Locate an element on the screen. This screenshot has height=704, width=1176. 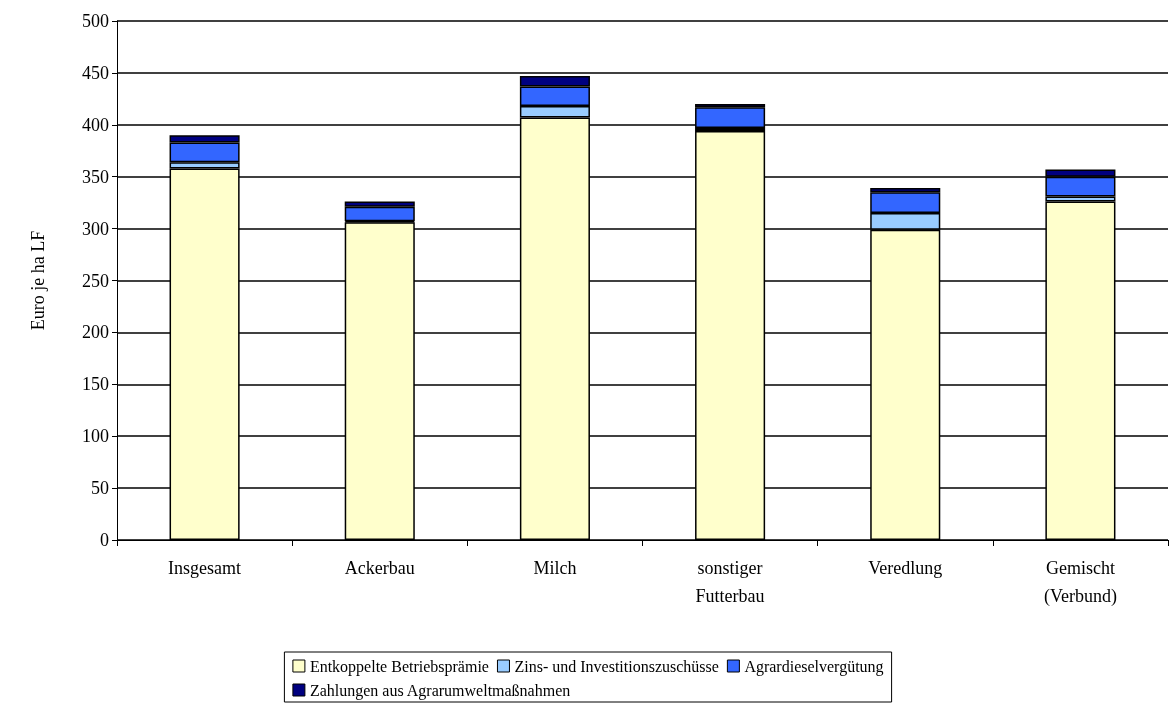
x-tick-label: Milch is located at coordinates (555, 568).